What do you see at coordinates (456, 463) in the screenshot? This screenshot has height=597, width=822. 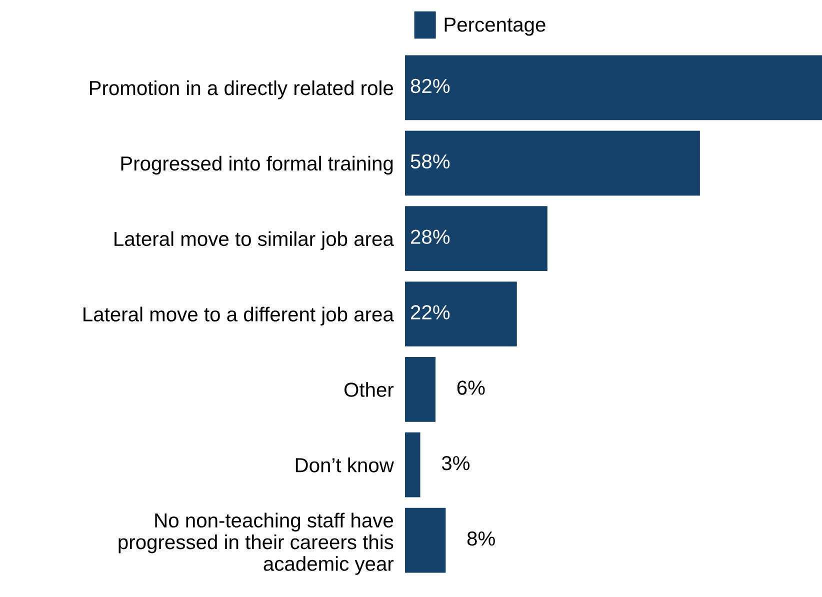 I see `data-label: 3%` at bounding box center [456, 463].